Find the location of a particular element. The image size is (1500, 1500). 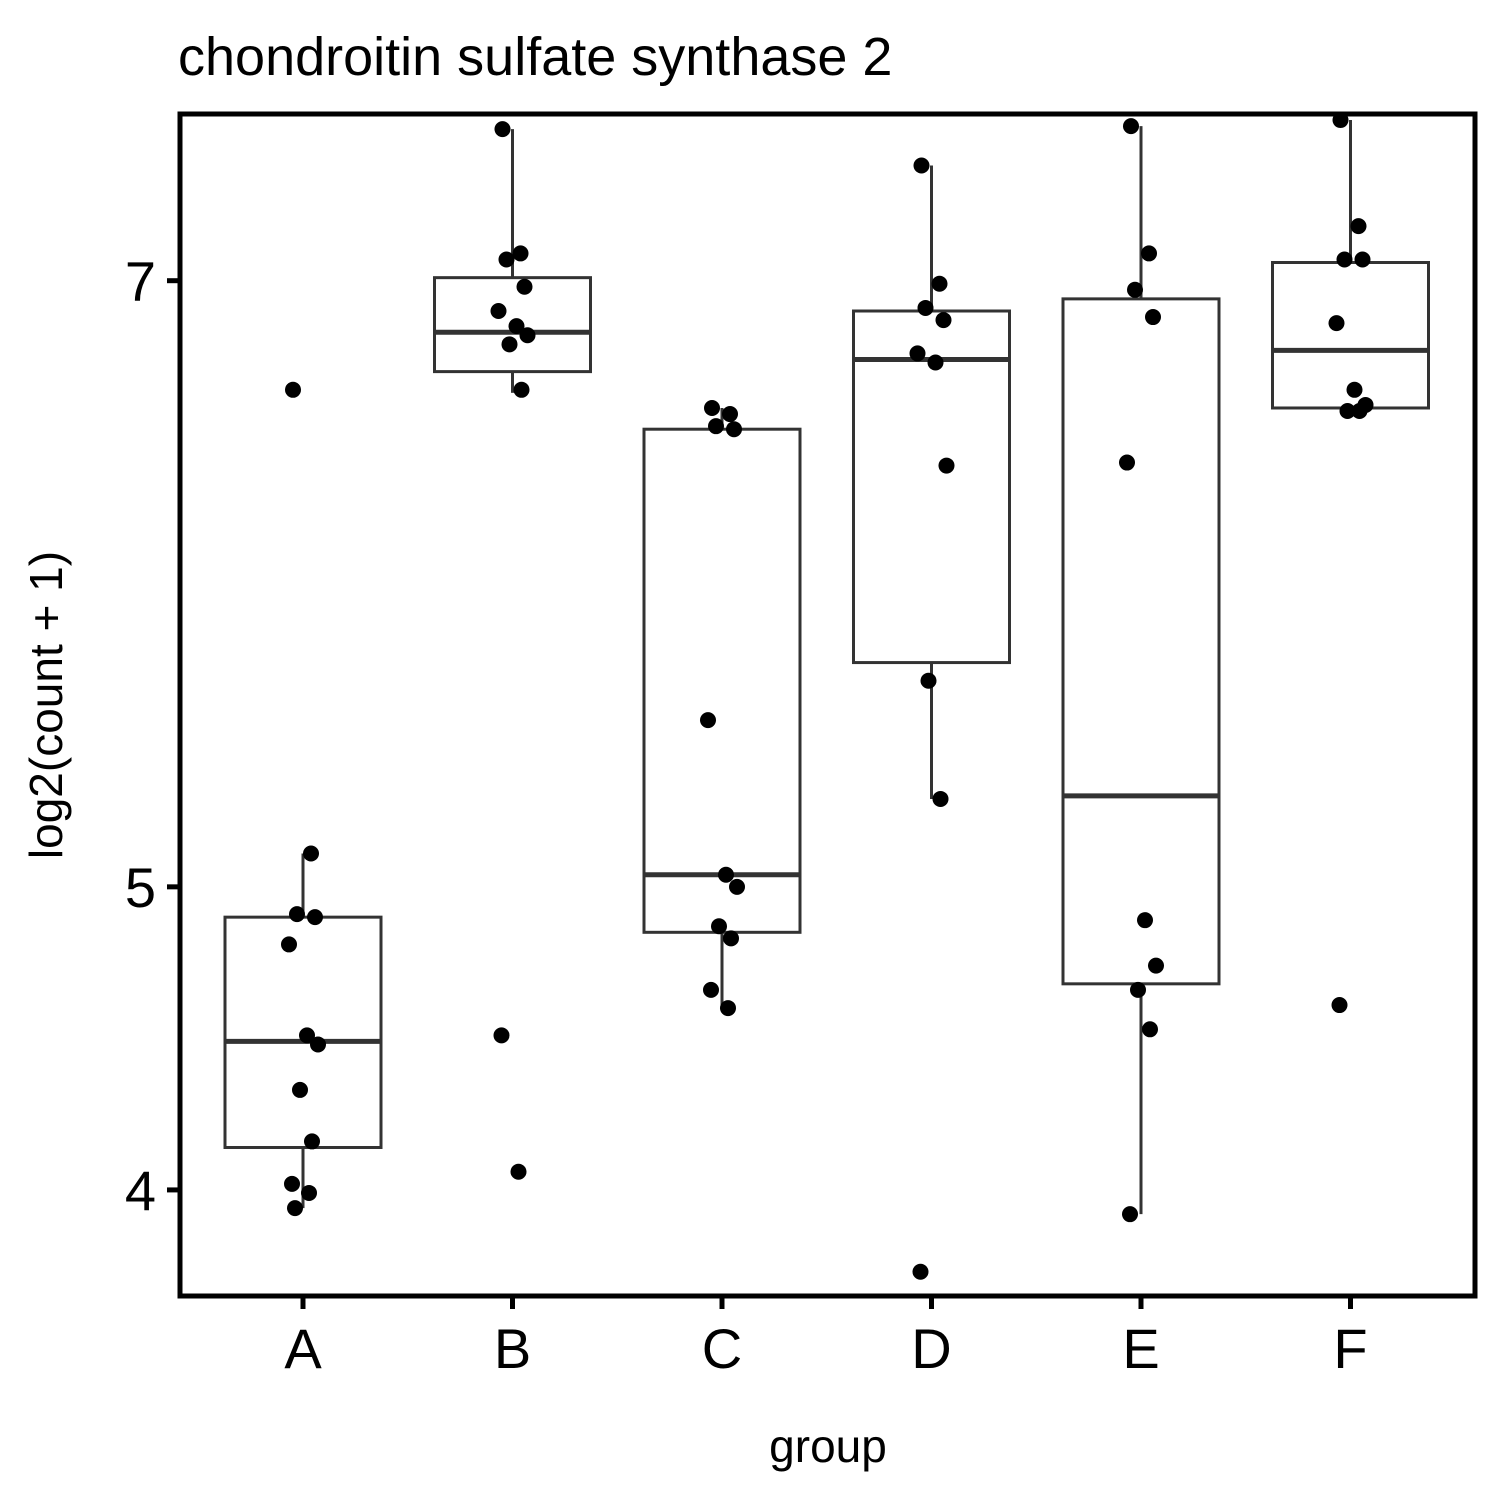

chart-title: chondroitin sulfate synthase 2 is located at coordinates (535, 57).